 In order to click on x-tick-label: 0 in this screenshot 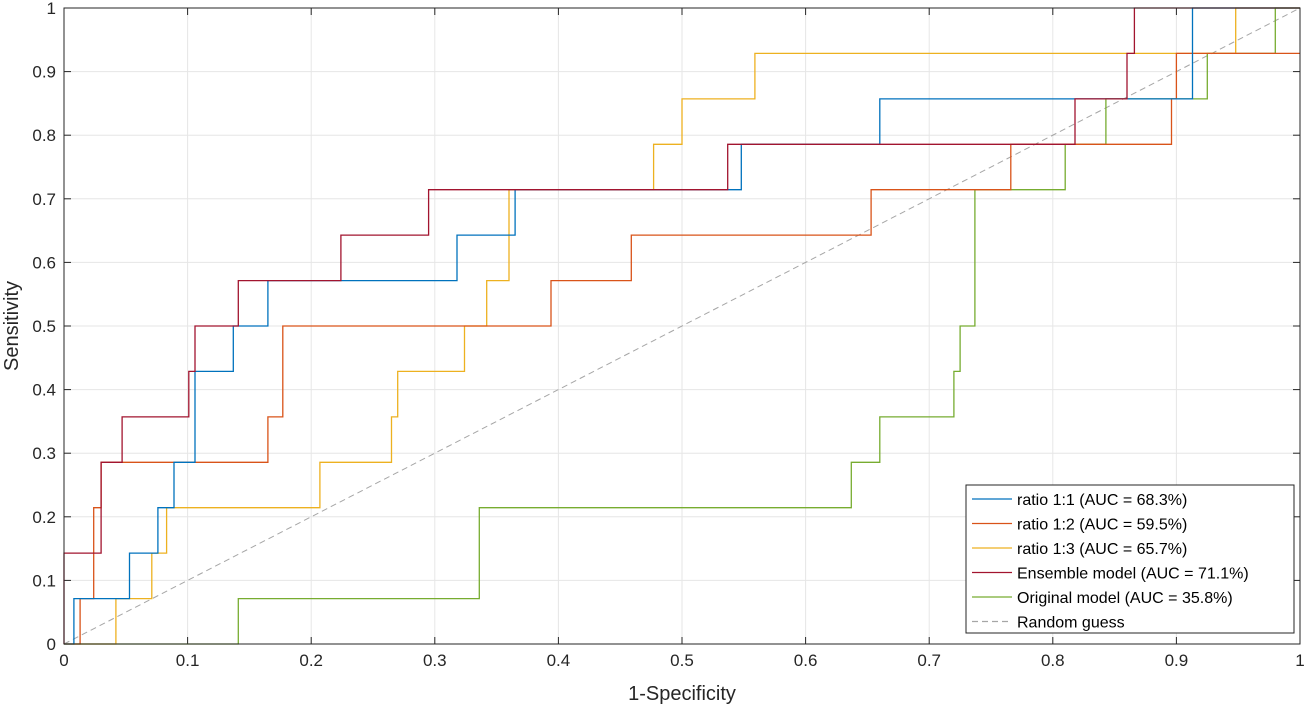, I will do `click(63, 660)`.